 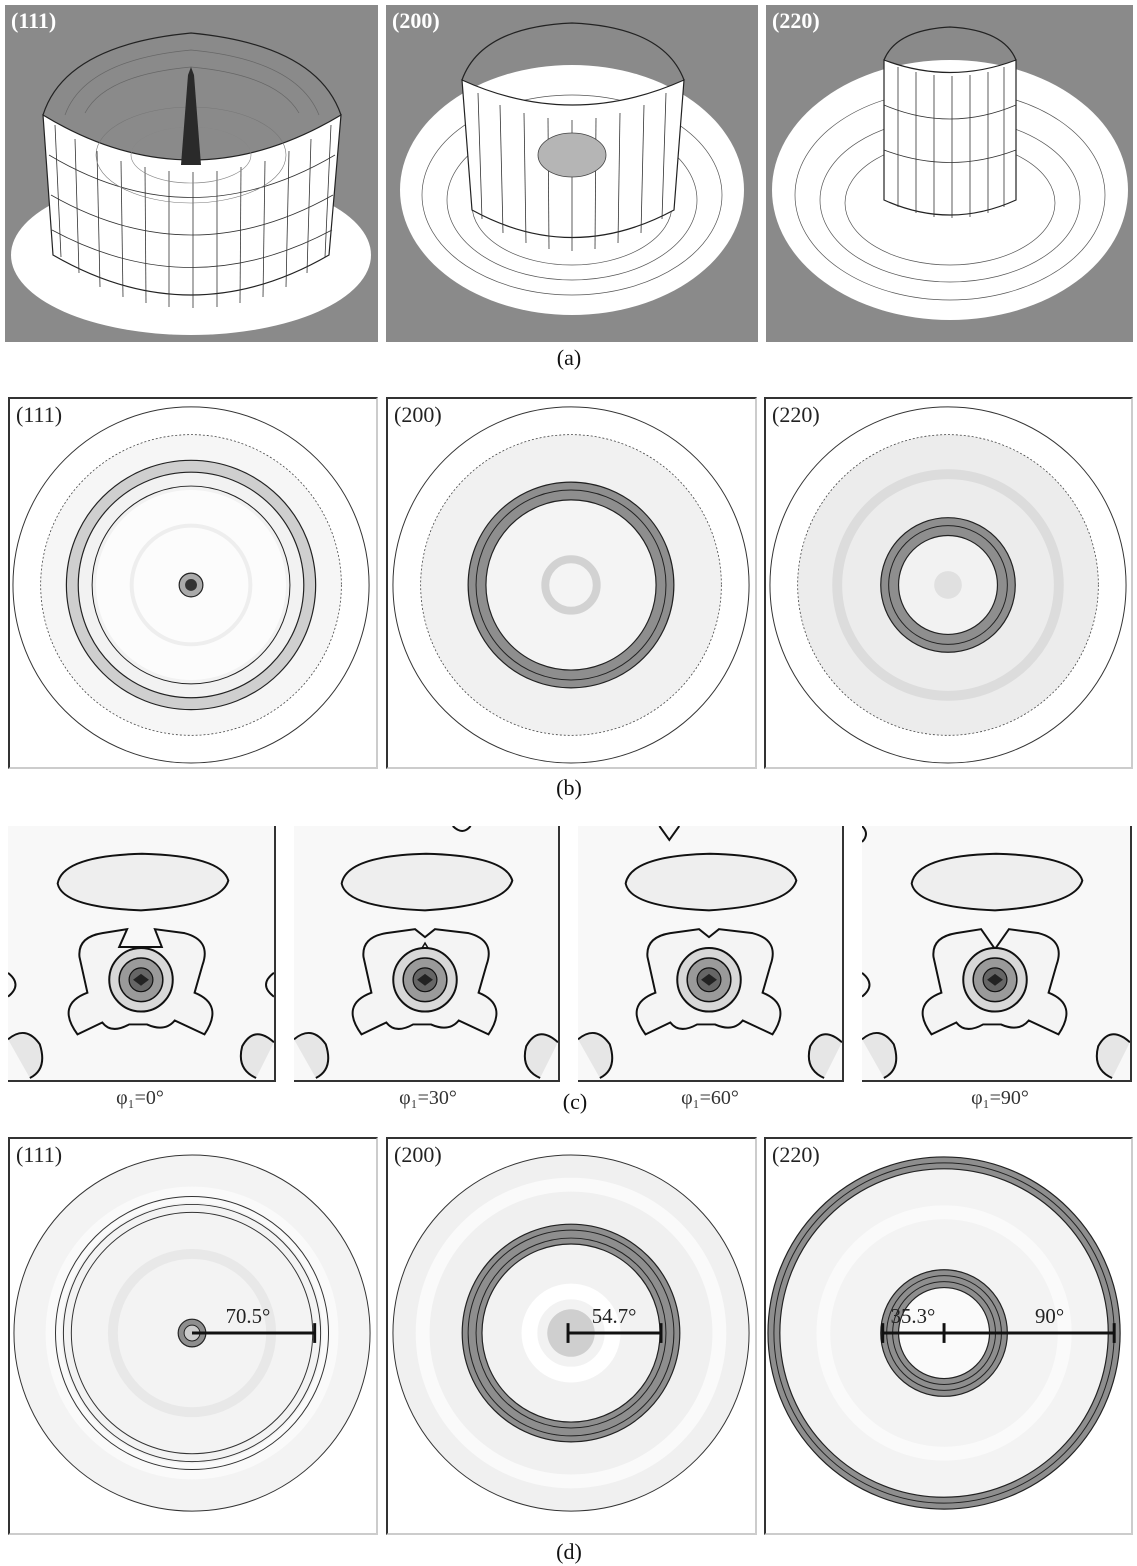 I want to click on phi1-label-0: φ₁=0°, so click(x=140, y=1098).